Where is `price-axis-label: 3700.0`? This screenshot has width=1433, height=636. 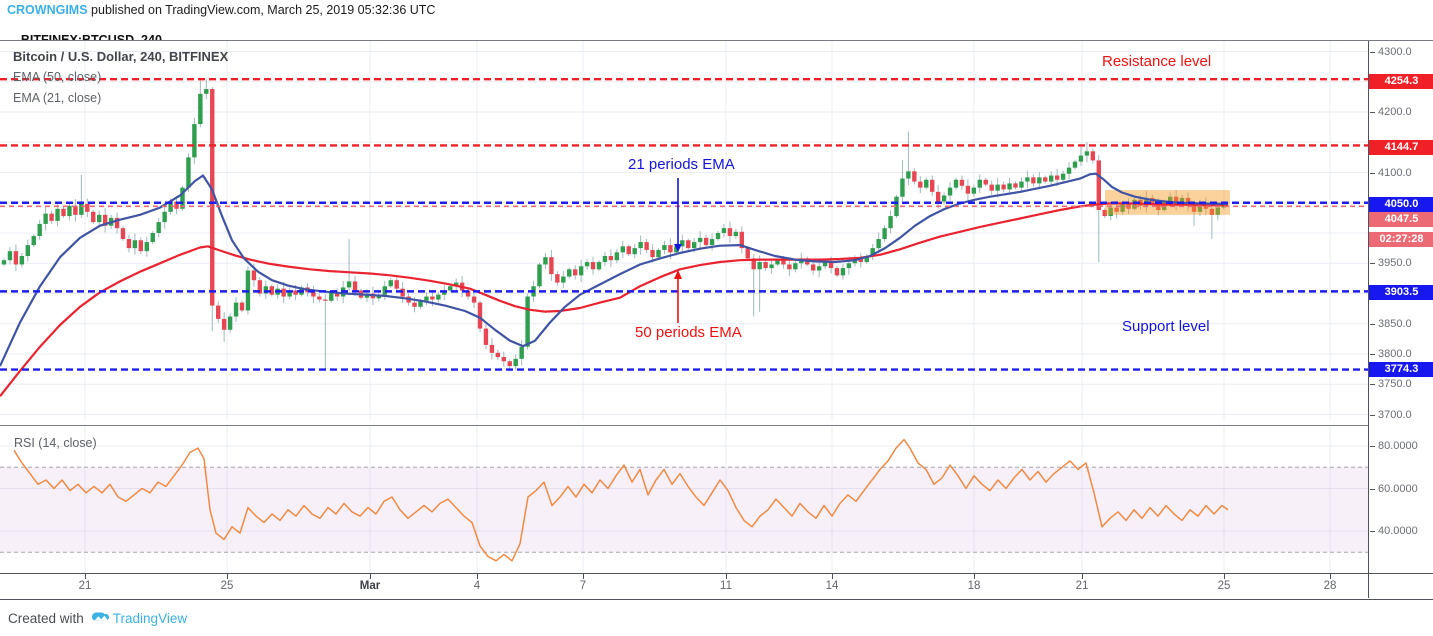
price-axis-label: 3700.0 is located at coordinates (1391, 414).